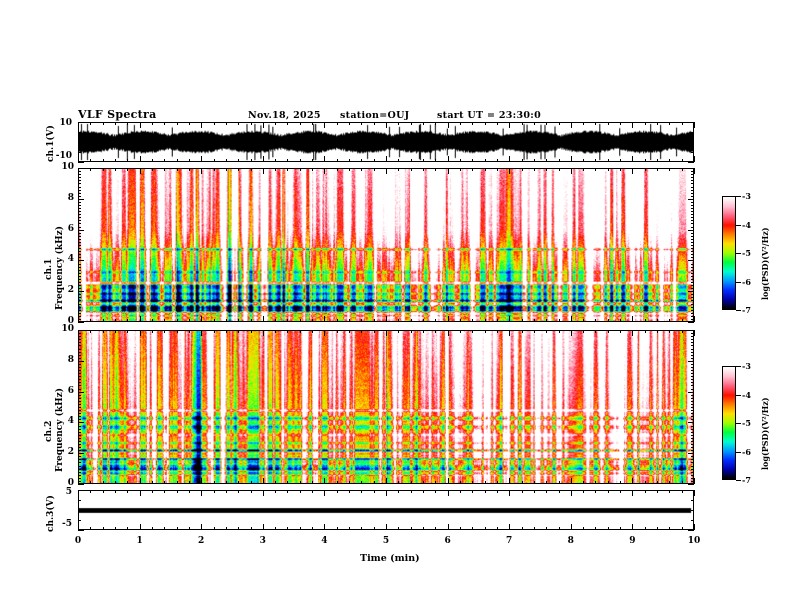 Image resolution: width=792 pixels, height=612 pixels. What do you see at coordinates (691, 162) in the screenshot?
I see `ch1-waveform-ytick-right-major` at bounding box center [691, 162].